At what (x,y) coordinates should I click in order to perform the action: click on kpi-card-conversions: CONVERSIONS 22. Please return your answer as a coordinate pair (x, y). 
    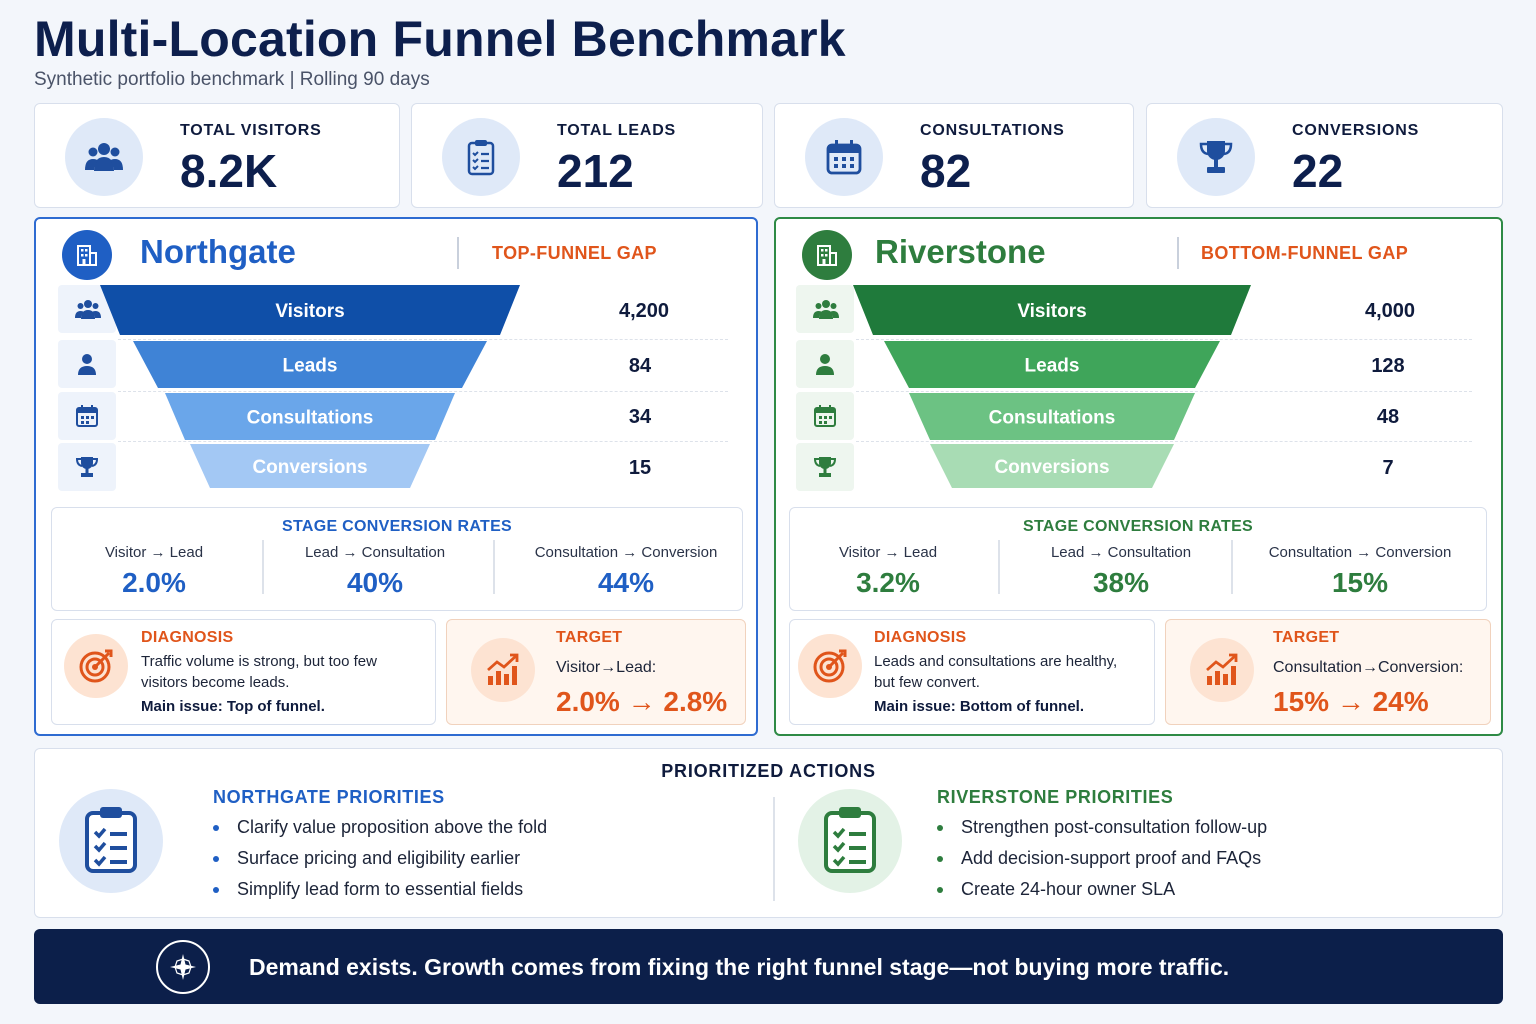
    Looking at the image, I should click on (1324, 155).